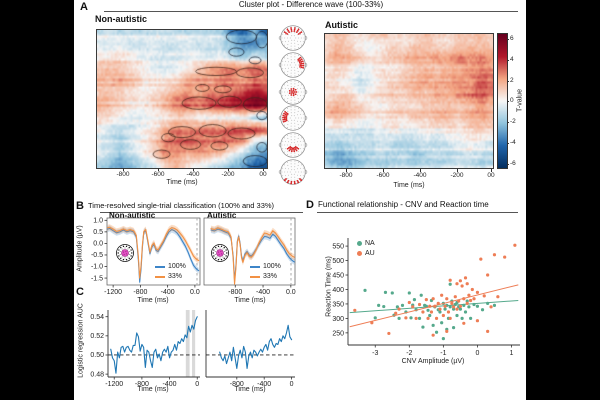 The image size is (600, 400). Describe the element at coordinates (265, 266) in the screenshot. I see `b-right-legend-100: 100%` at that location.